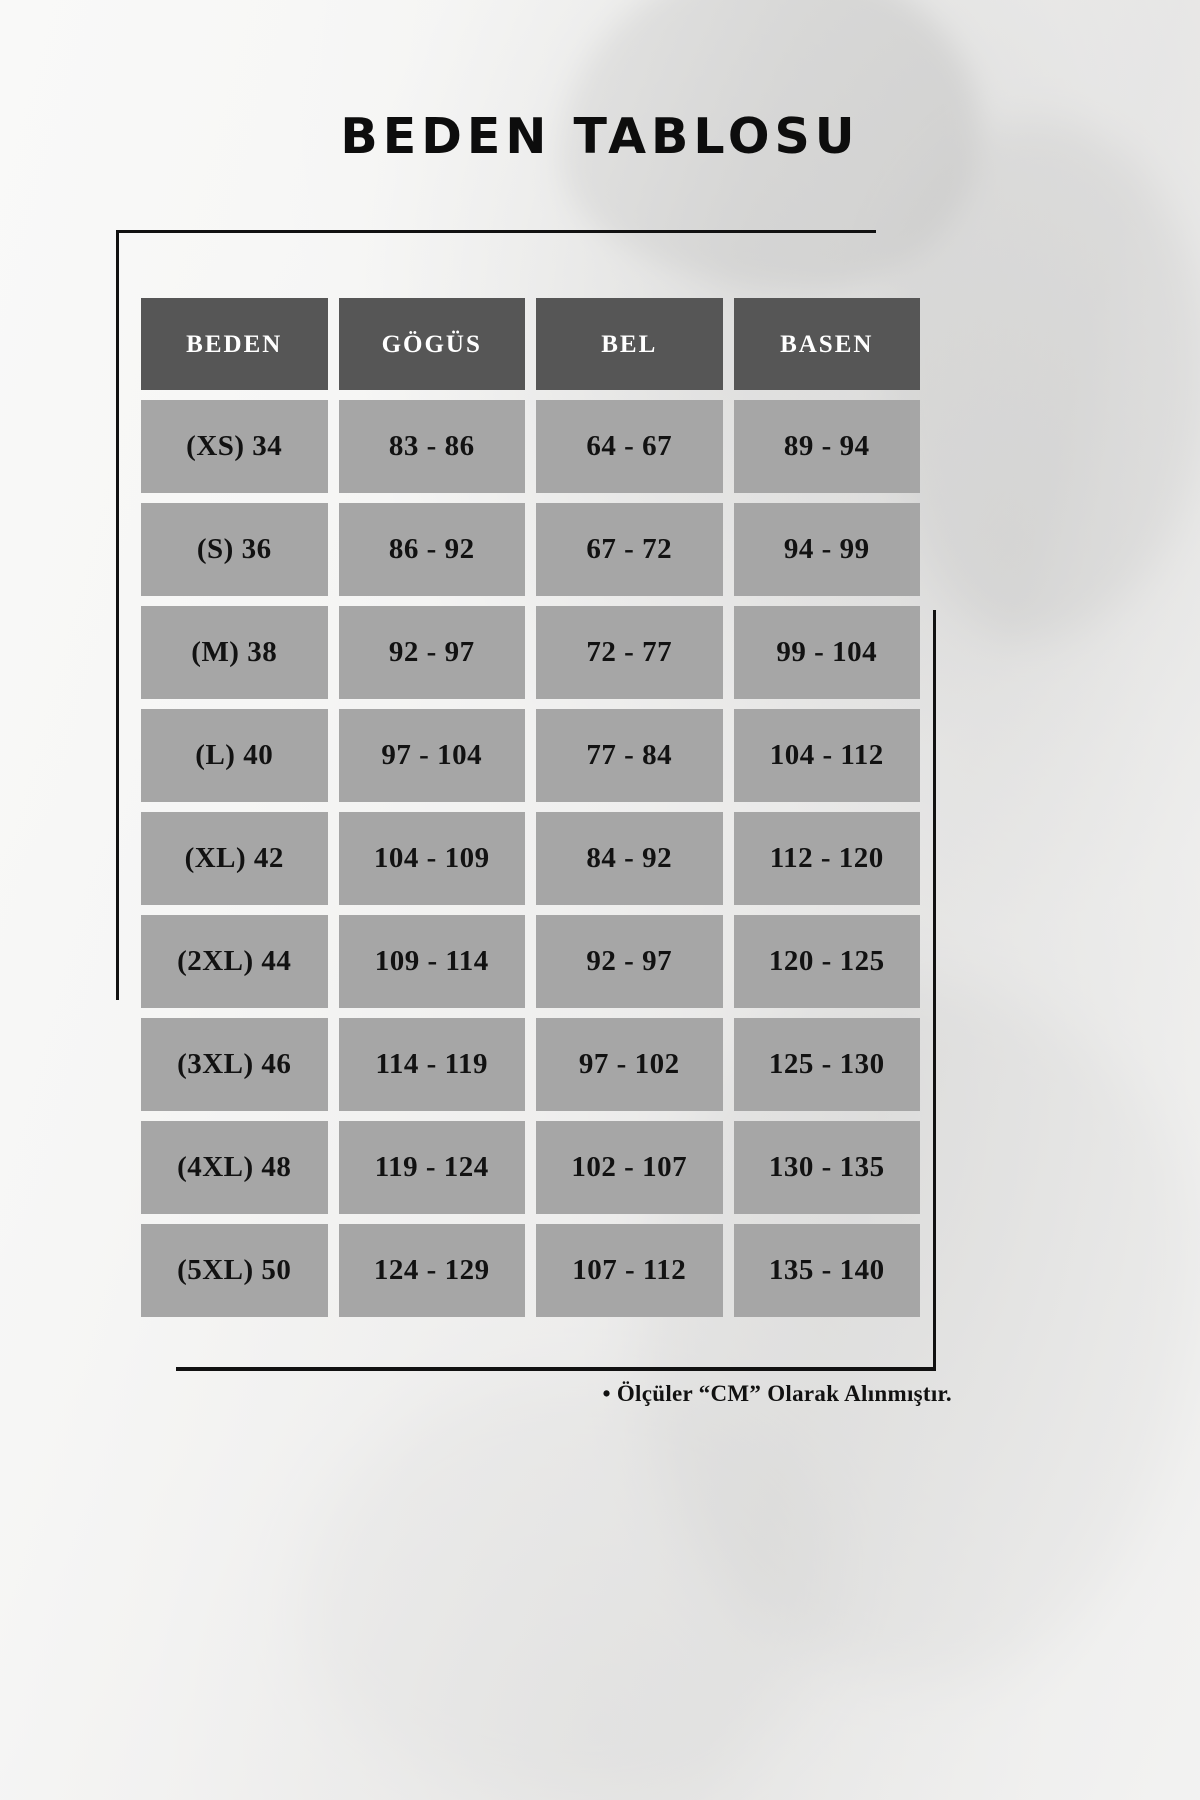 This screenshot has width=1200, height=1800. I want to click on cell-gogus: 104 - 109, so click(431, 858).